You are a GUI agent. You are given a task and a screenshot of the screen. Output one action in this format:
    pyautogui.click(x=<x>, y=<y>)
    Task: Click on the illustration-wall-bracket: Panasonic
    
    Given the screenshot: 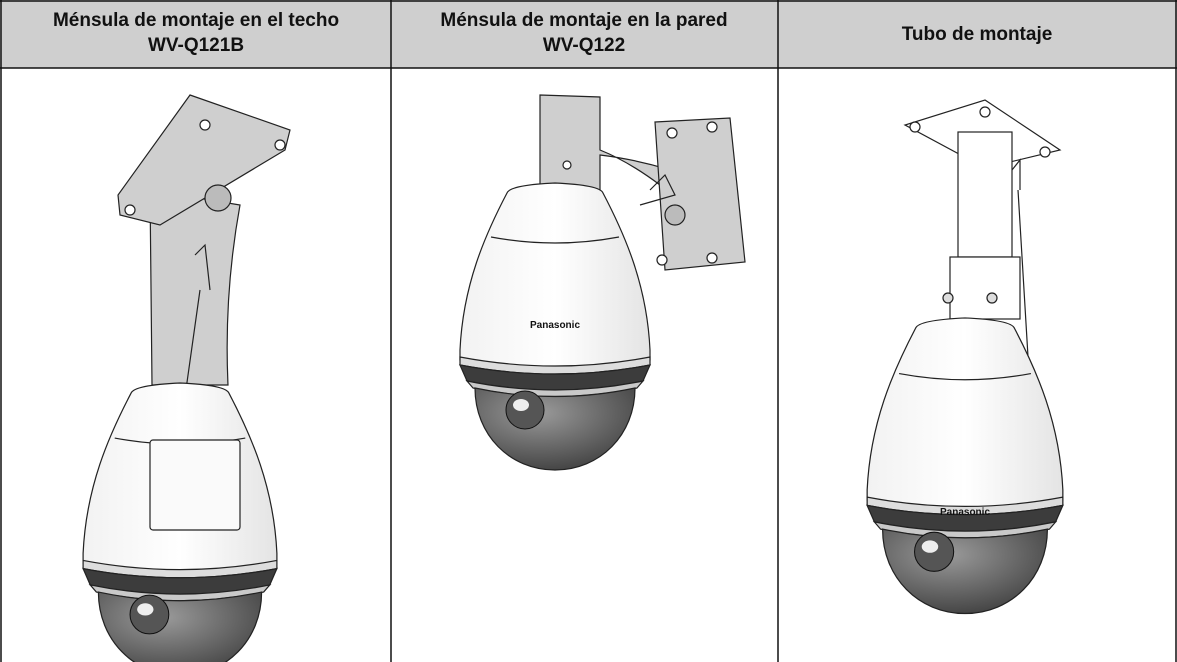 What is the action you would take?
    pyautogui.click(x=602, y=282)
    